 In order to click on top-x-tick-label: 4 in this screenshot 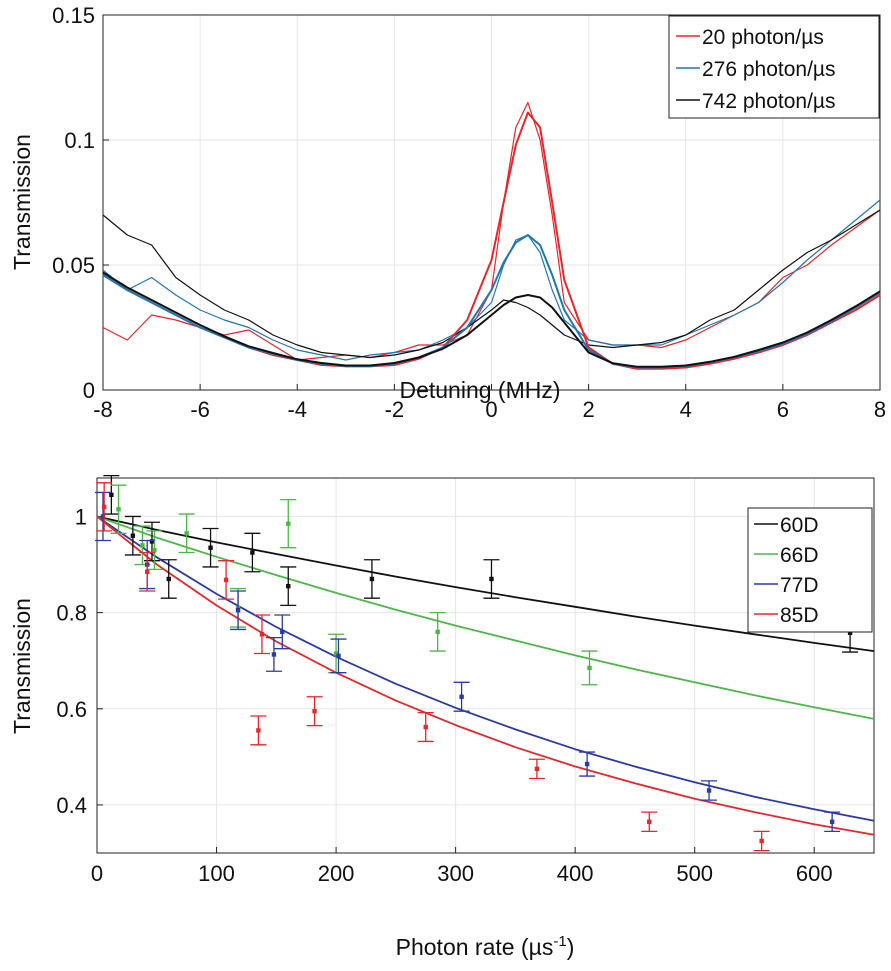, I will do `click(686, 409)`.